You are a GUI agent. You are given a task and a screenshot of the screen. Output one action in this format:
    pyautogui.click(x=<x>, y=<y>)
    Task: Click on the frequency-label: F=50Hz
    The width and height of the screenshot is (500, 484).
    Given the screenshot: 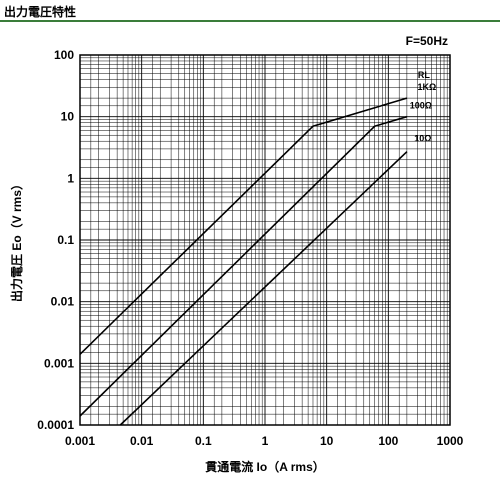 What is the action you would take?
    pyautogui.click(x=427, y=41)
    